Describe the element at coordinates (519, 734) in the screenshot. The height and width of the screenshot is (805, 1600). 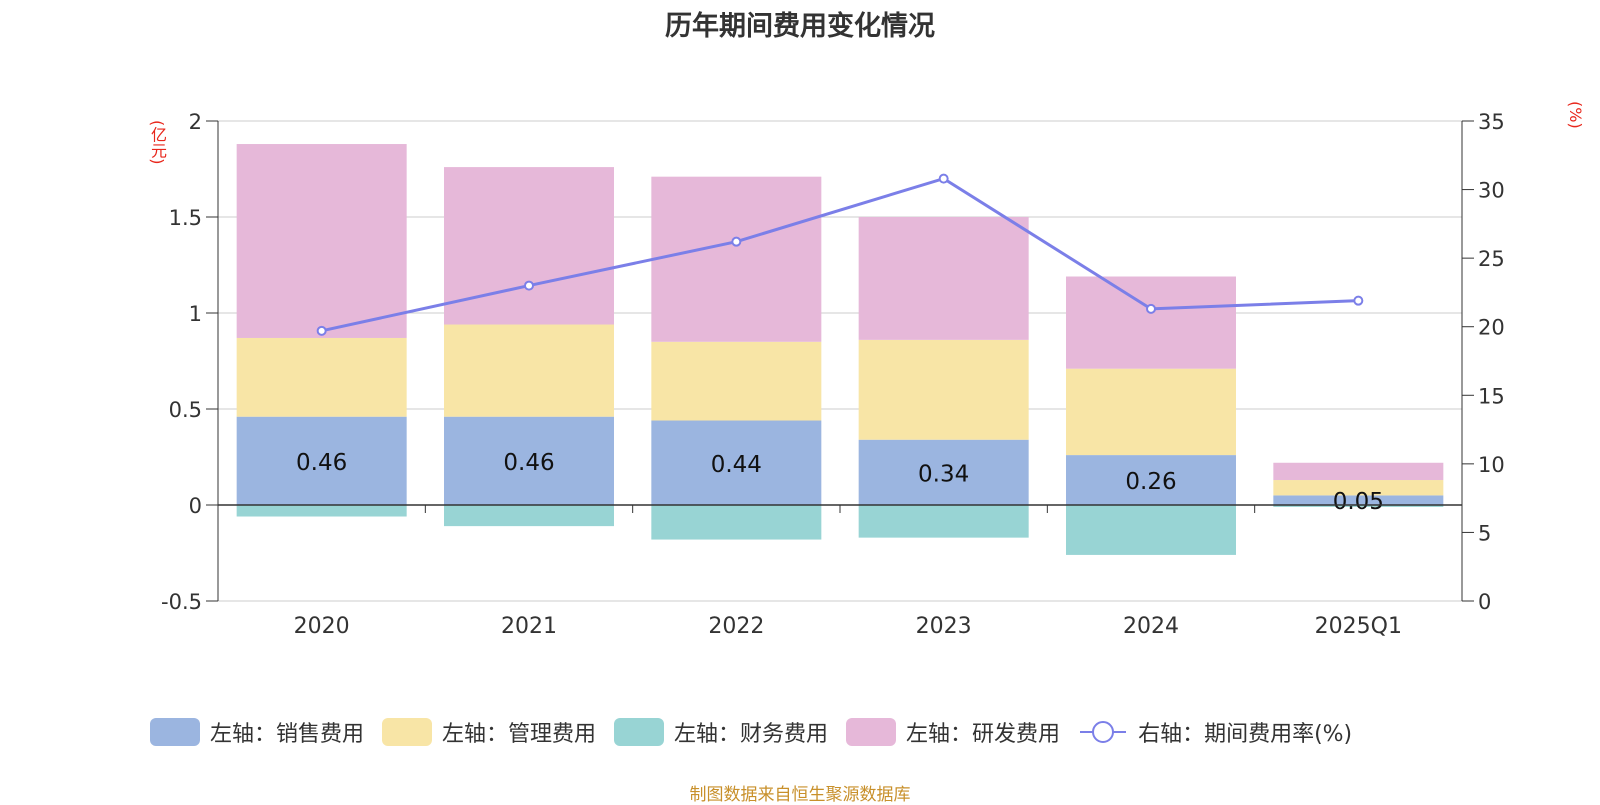
I see `legend-label-admin: 左轴：管理费用` at that location.